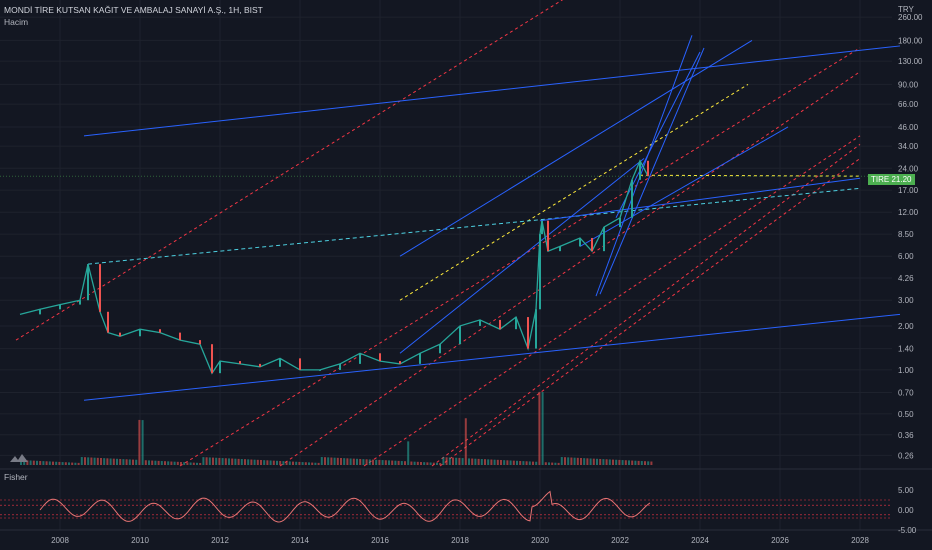 The height and width of the screenshot is (550, 932). Describe the element at coordinates (906, 300) in the screenshot. I see `price-axis-label: 3.00` at that location.